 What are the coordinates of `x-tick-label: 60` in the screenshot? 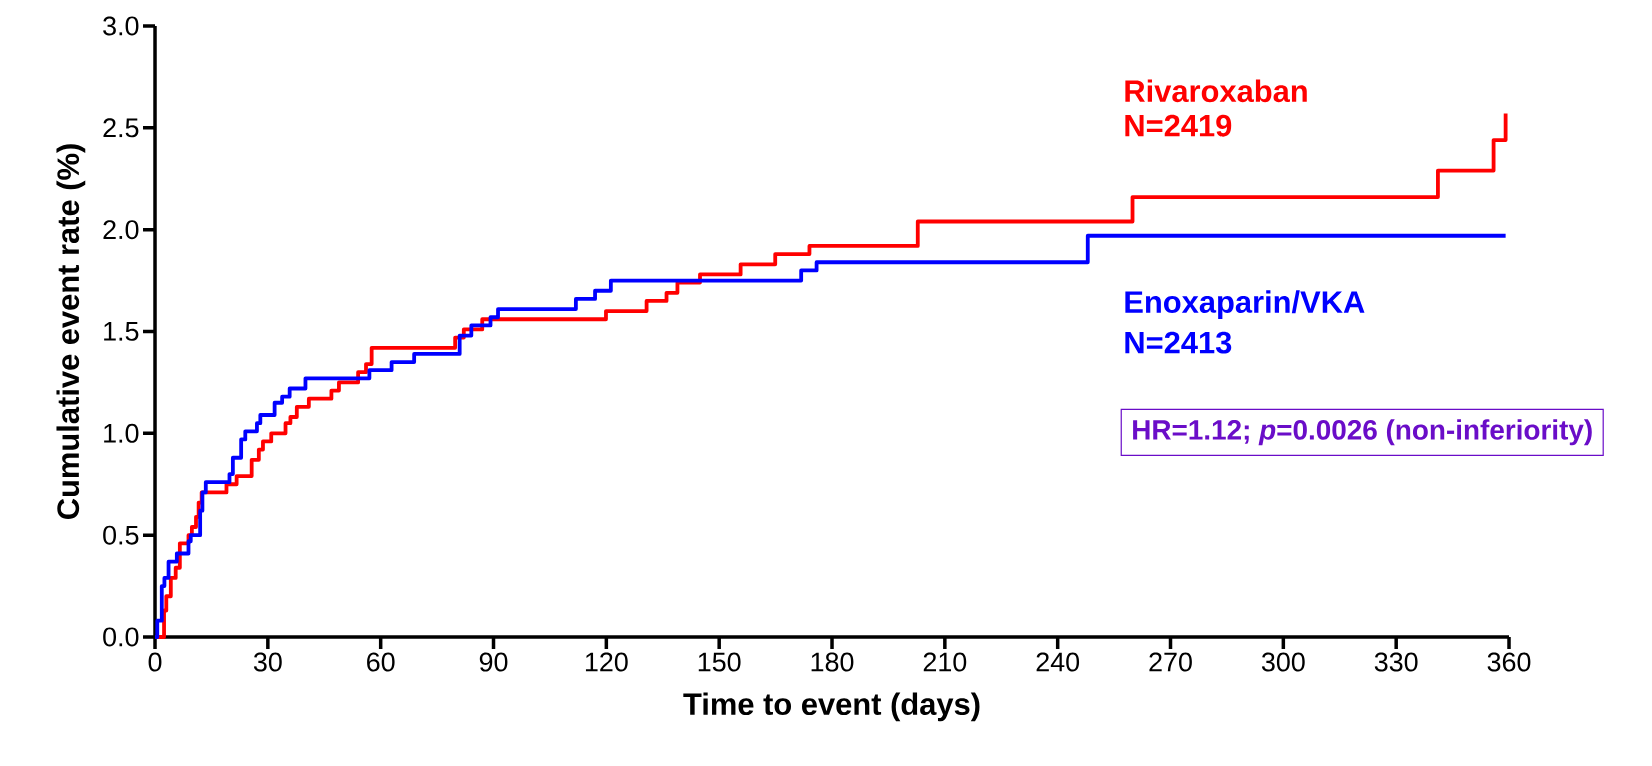 It's located at (381, 662).